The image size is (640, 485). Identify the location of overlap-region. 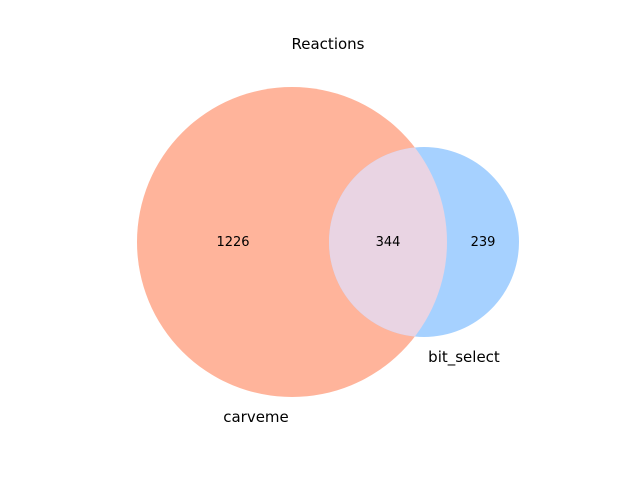
(388, 242).